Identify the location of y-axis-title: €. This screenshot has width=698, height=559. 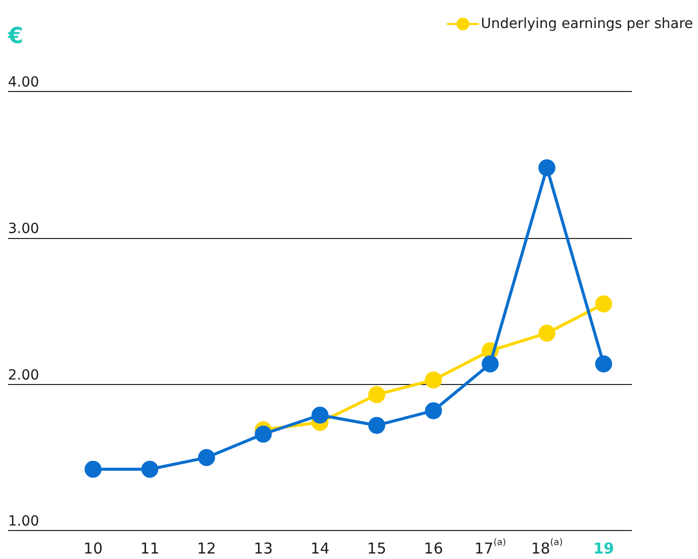
(15, 37).